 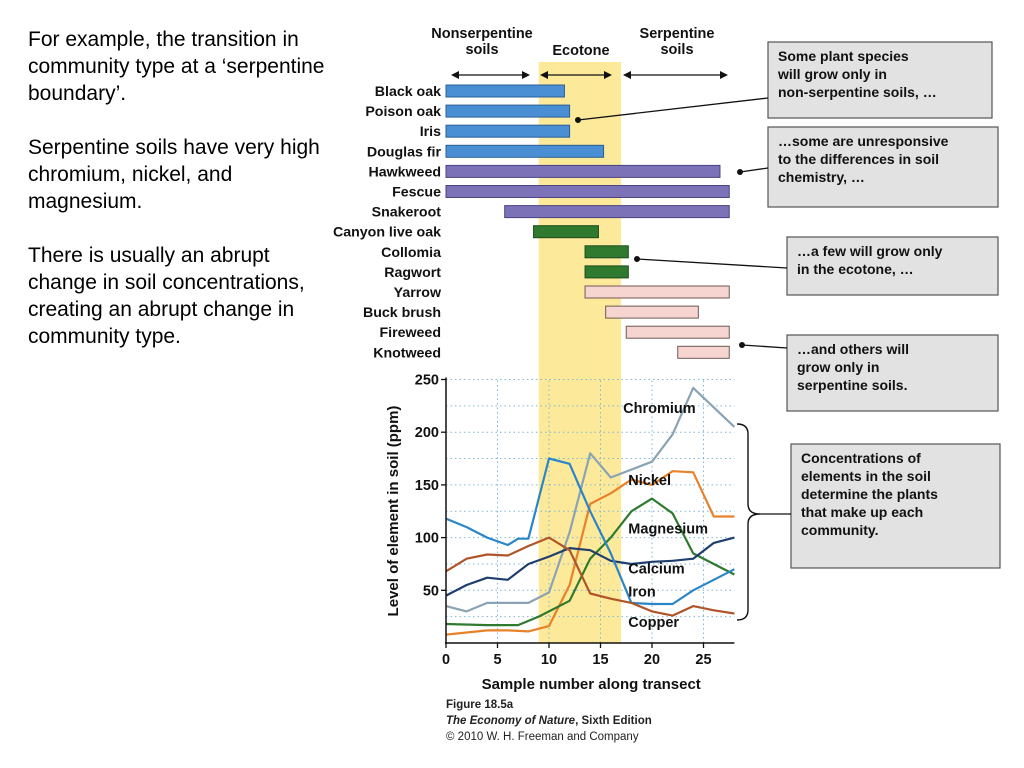 What do you see at coordinates (416, 193) in the screenshot?
I see `species-label: Fescue` at bounding box center [416, 193].